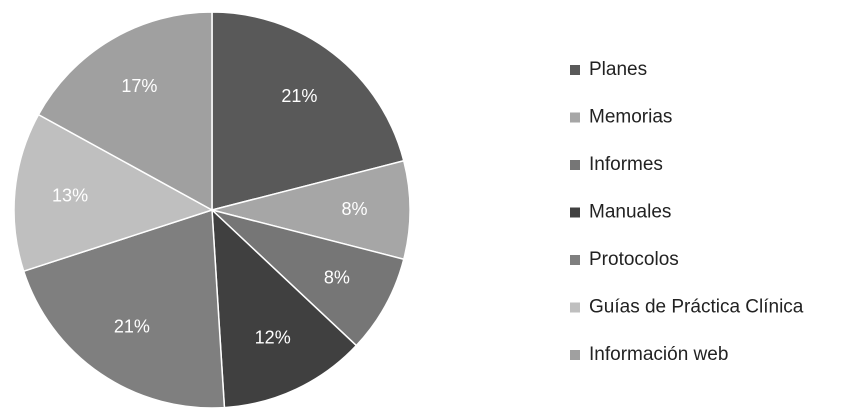 The height and width of the screenshot is (409, 854). Describe the element at coordinates (618, 69) in the screenshot. I see `legend-label: Planes` at that location.